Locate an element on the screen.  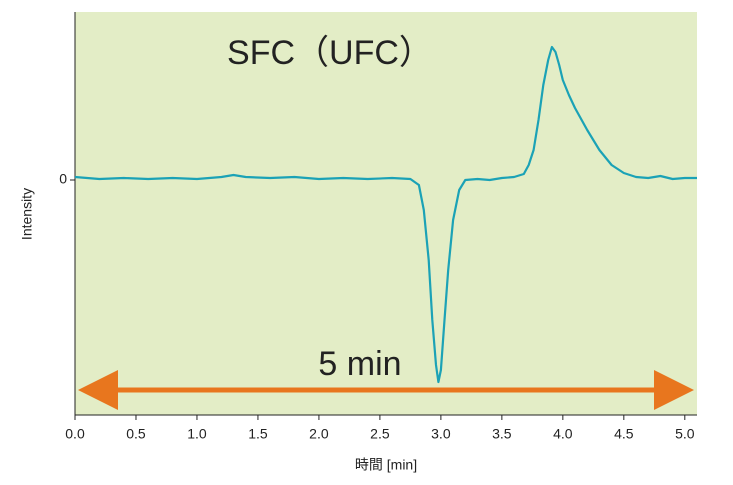
x-tick-label: 3.5 is located at coordinates (502, 434).